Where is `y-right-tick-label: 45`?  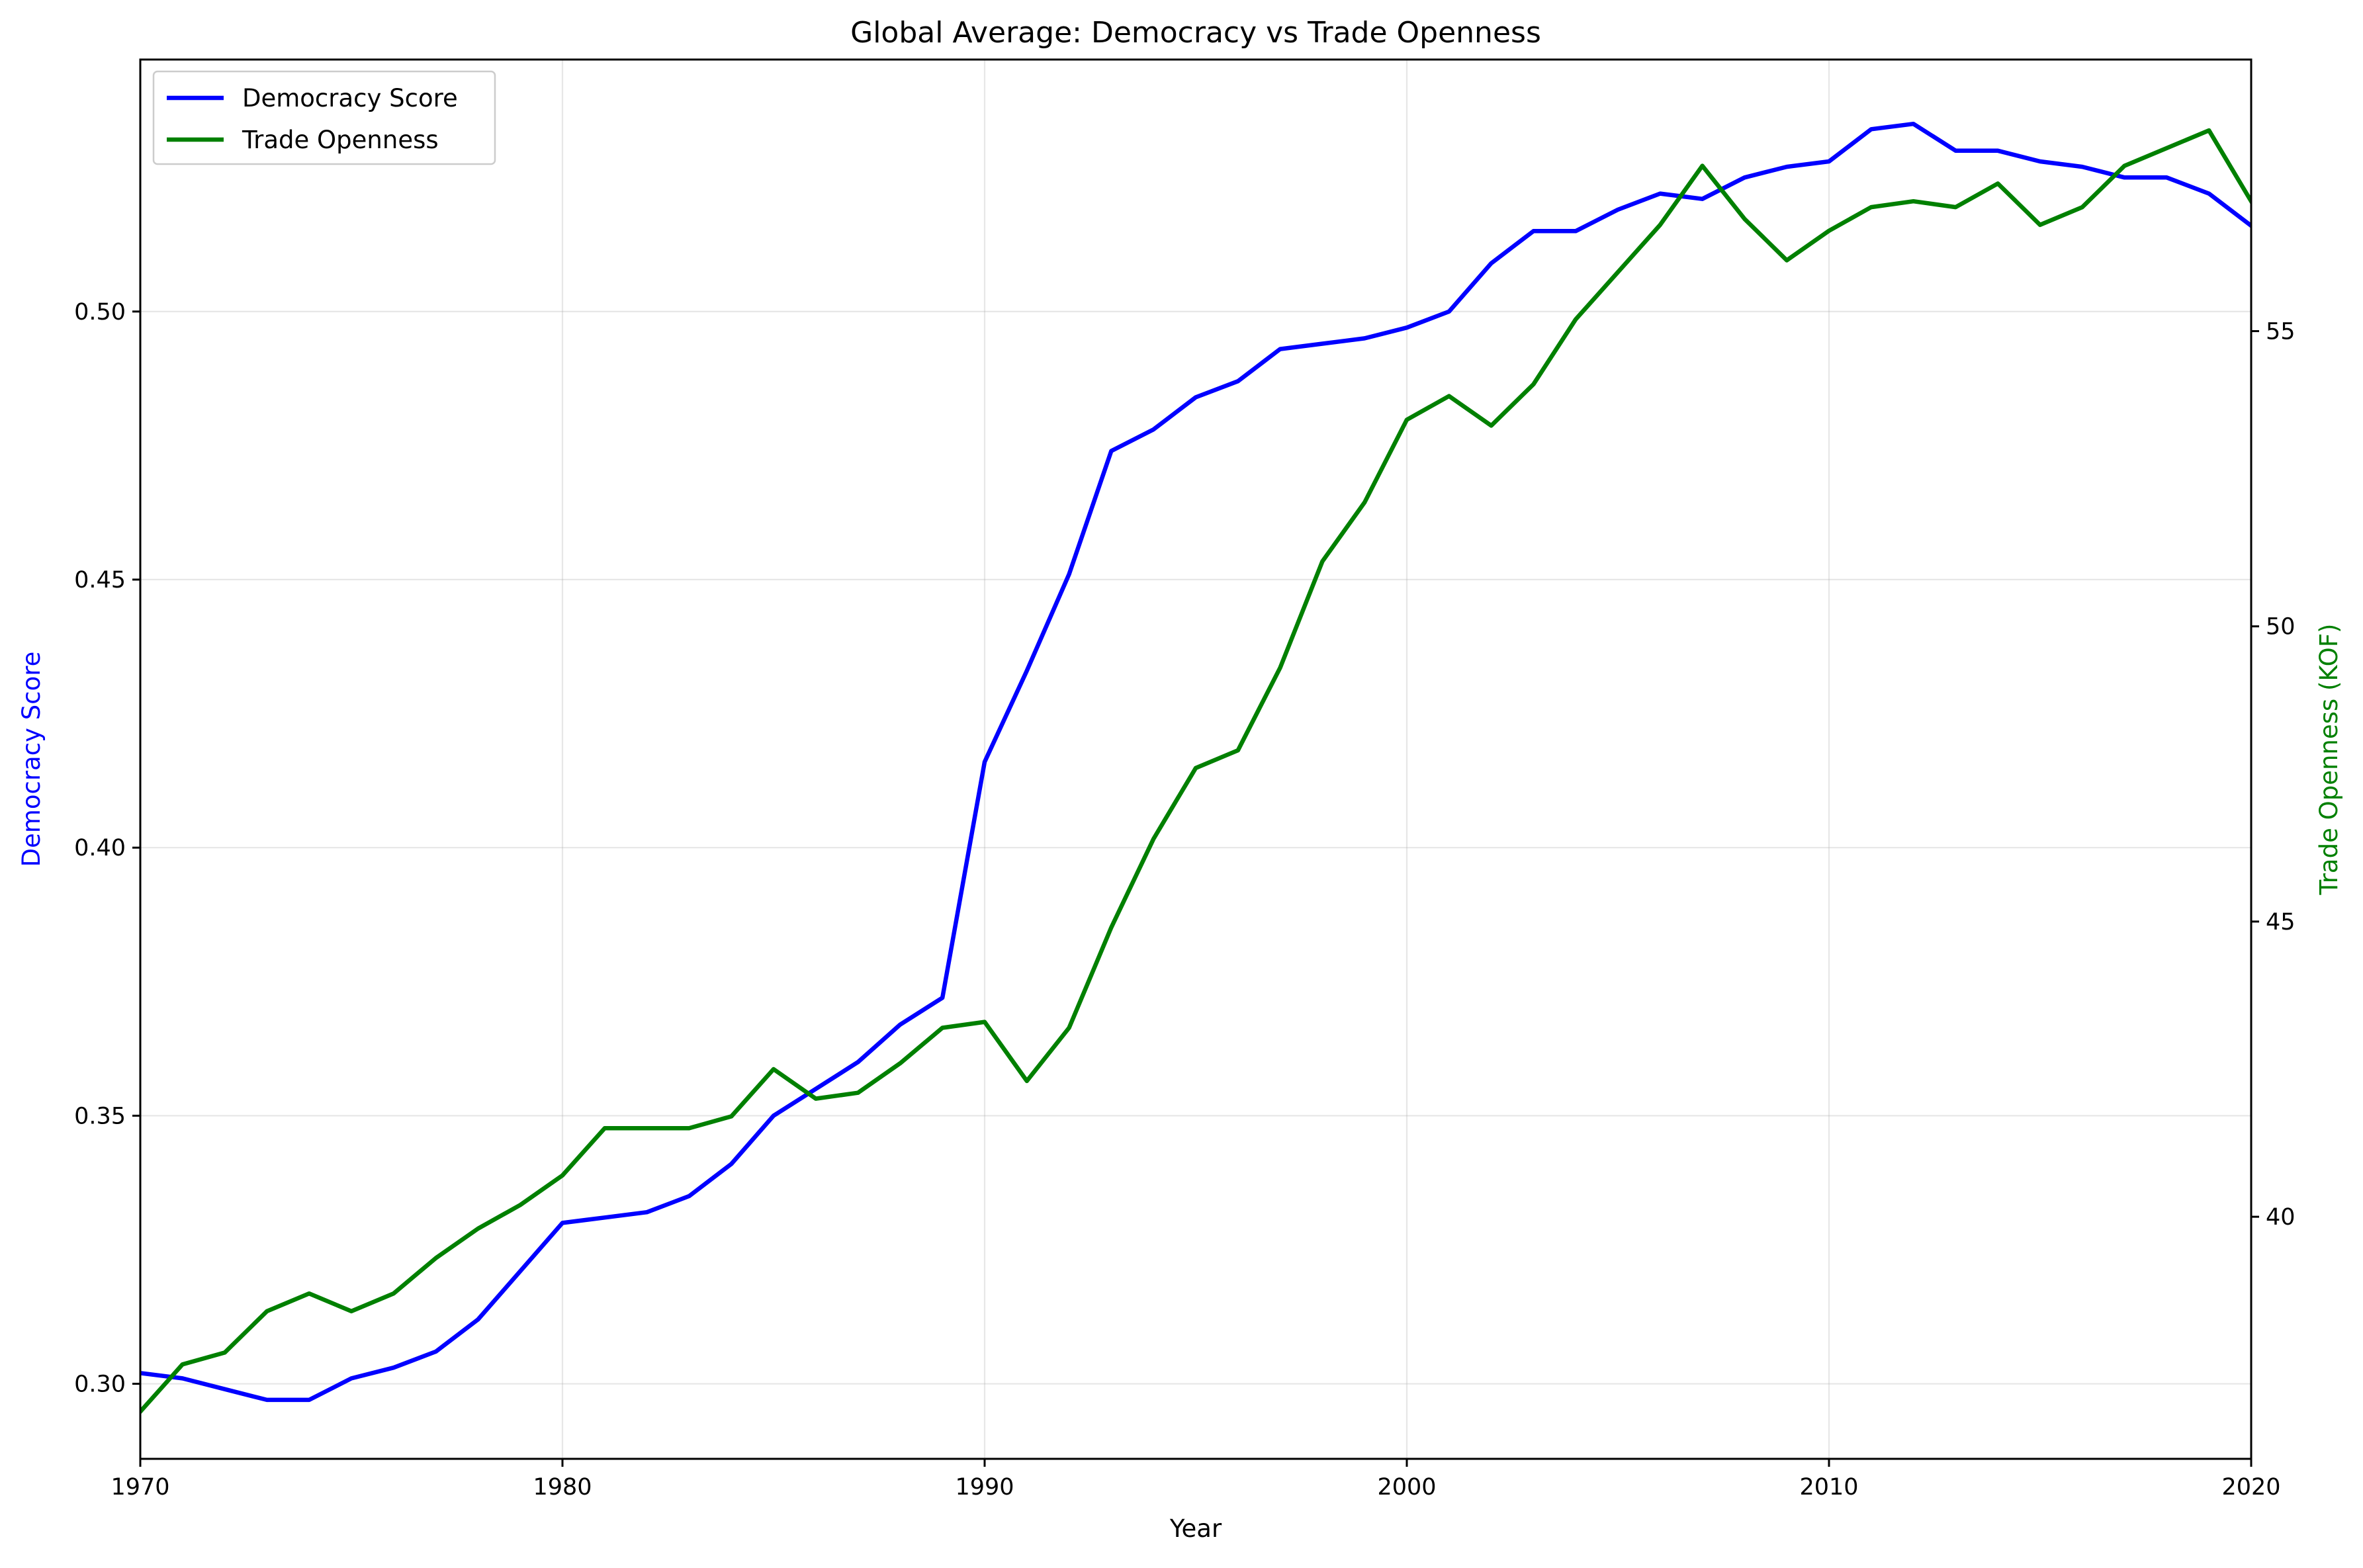 y-right-tick-label: 45 is located at coordinates (2281, 922).